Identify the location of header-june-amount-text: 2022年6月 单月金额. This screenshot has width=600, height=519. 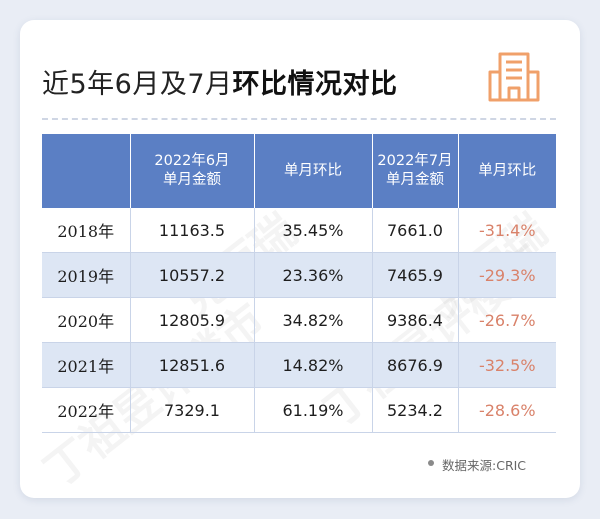
(192, 170).